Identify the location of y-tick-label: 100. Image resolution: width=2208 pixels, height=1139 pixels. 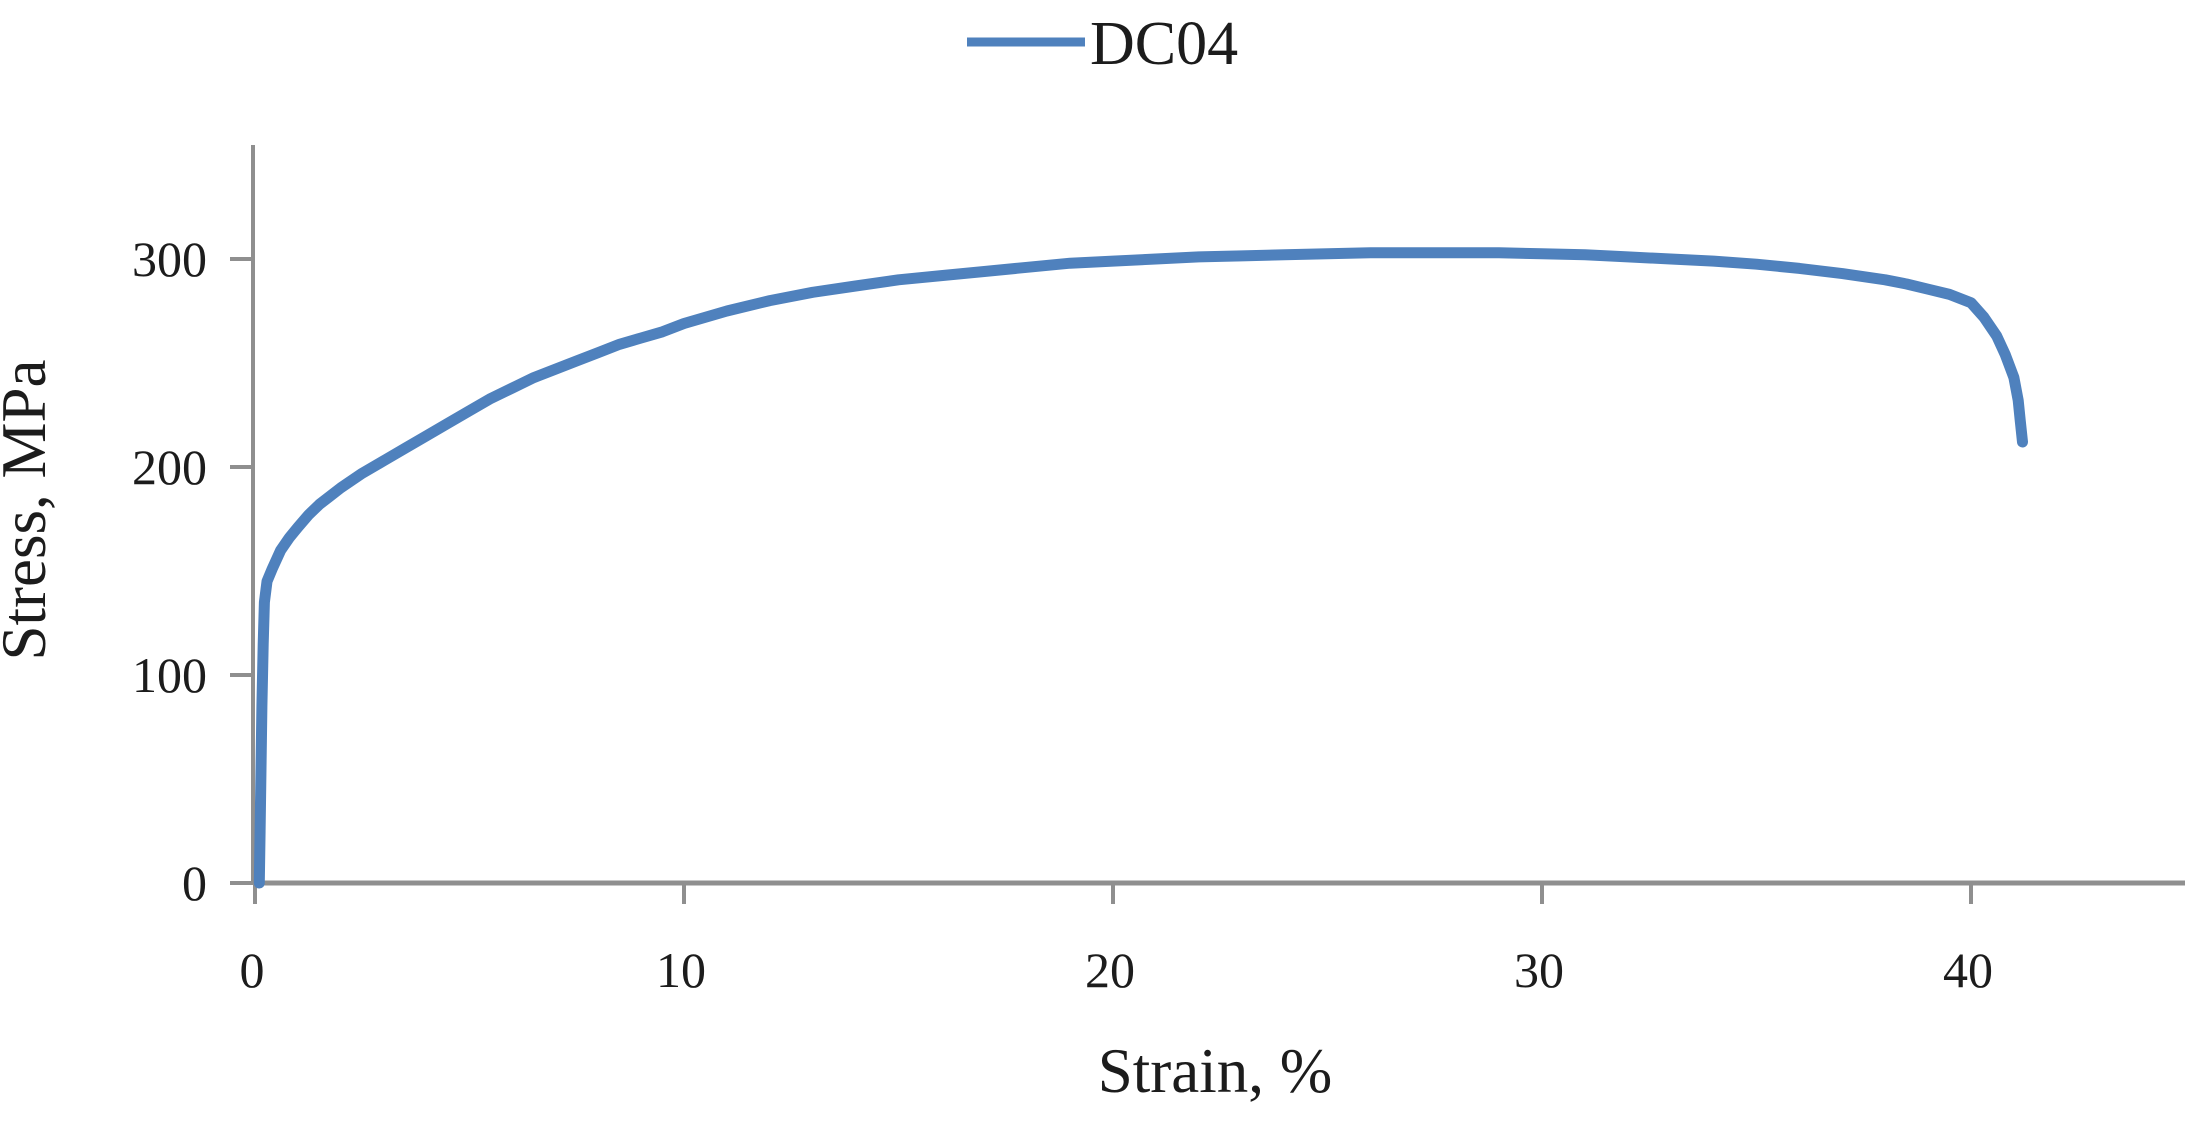
(169, 675).